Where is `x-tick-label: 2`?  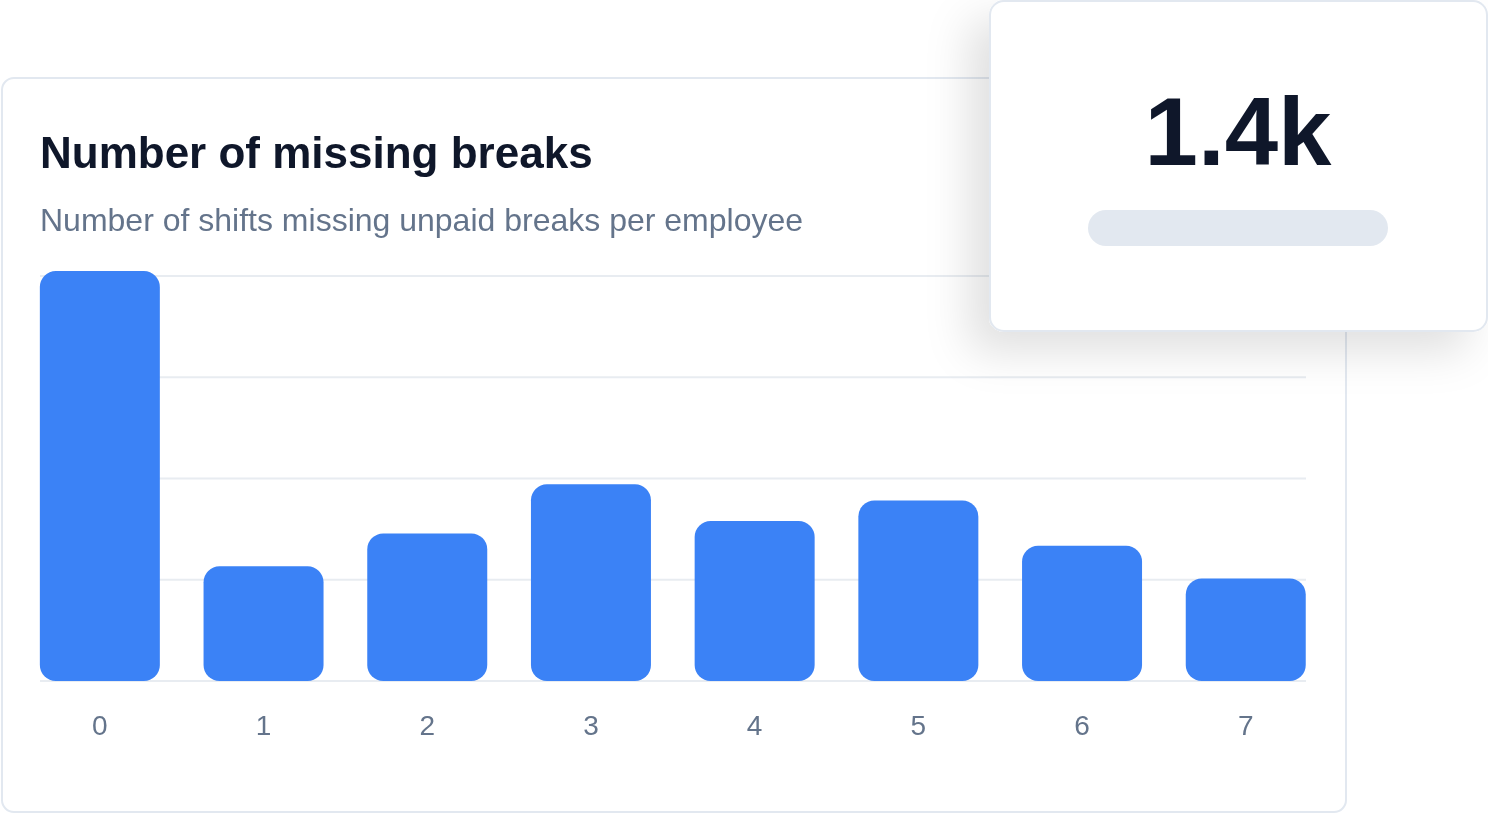 x-tick-label: 2 is located at coordinates (427, 725).